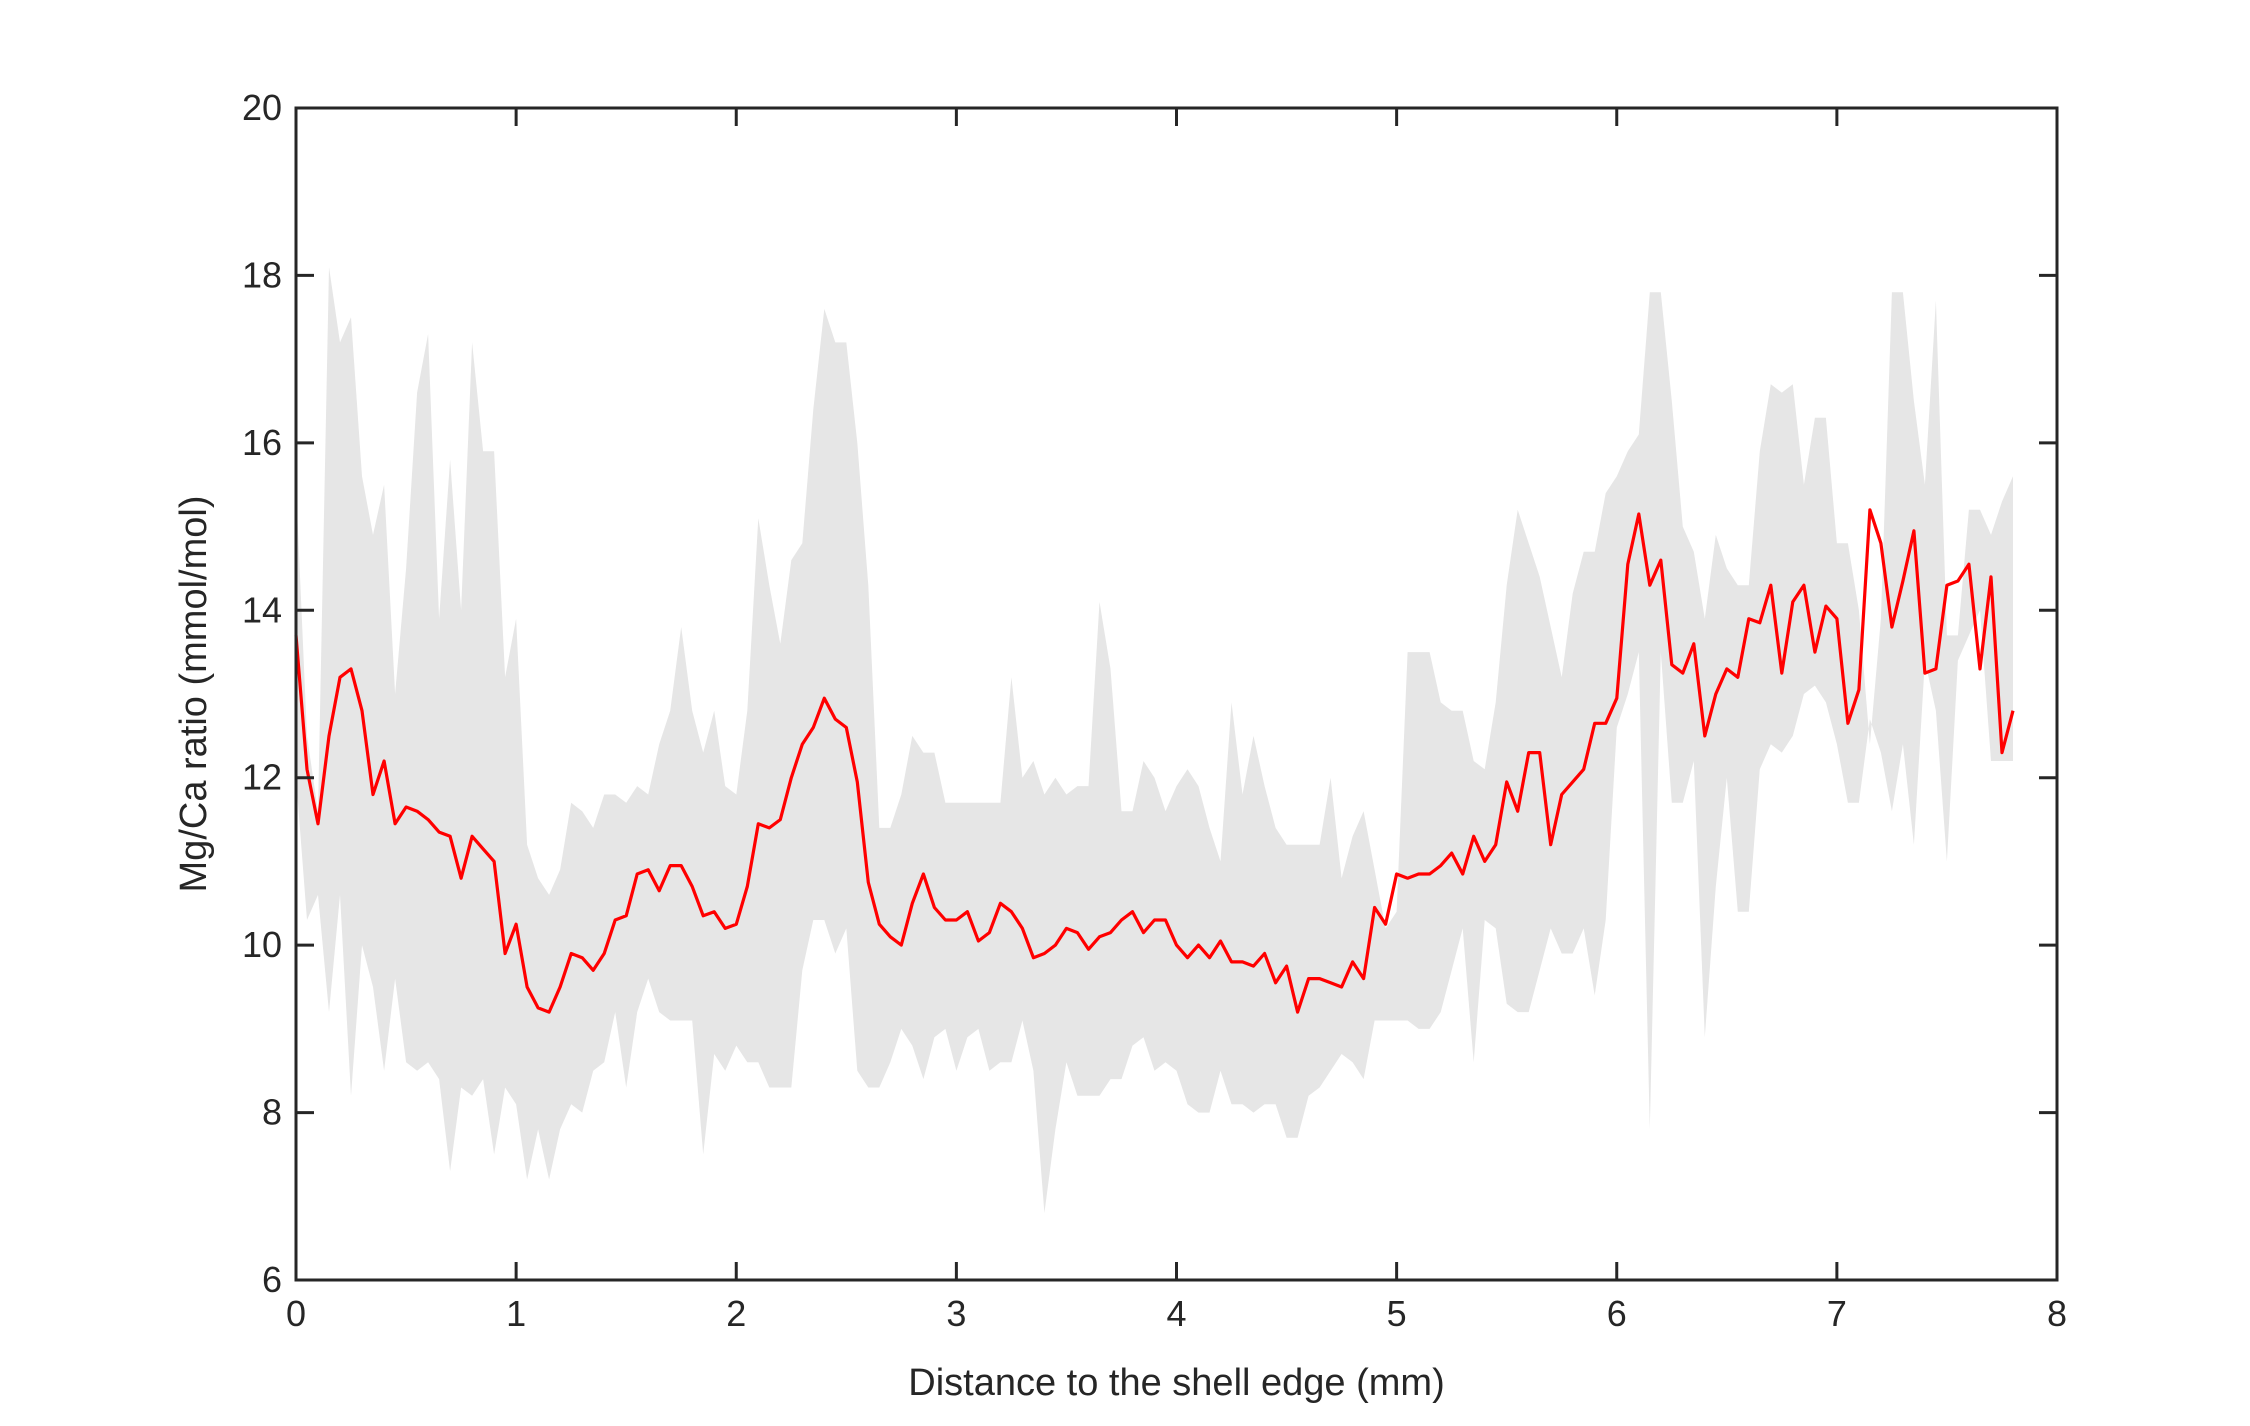 The image size is (2250, 1426). Describe the element at coordinates (516, 1313) in the screenshot. I see `x-tick-label: 1` at that location.